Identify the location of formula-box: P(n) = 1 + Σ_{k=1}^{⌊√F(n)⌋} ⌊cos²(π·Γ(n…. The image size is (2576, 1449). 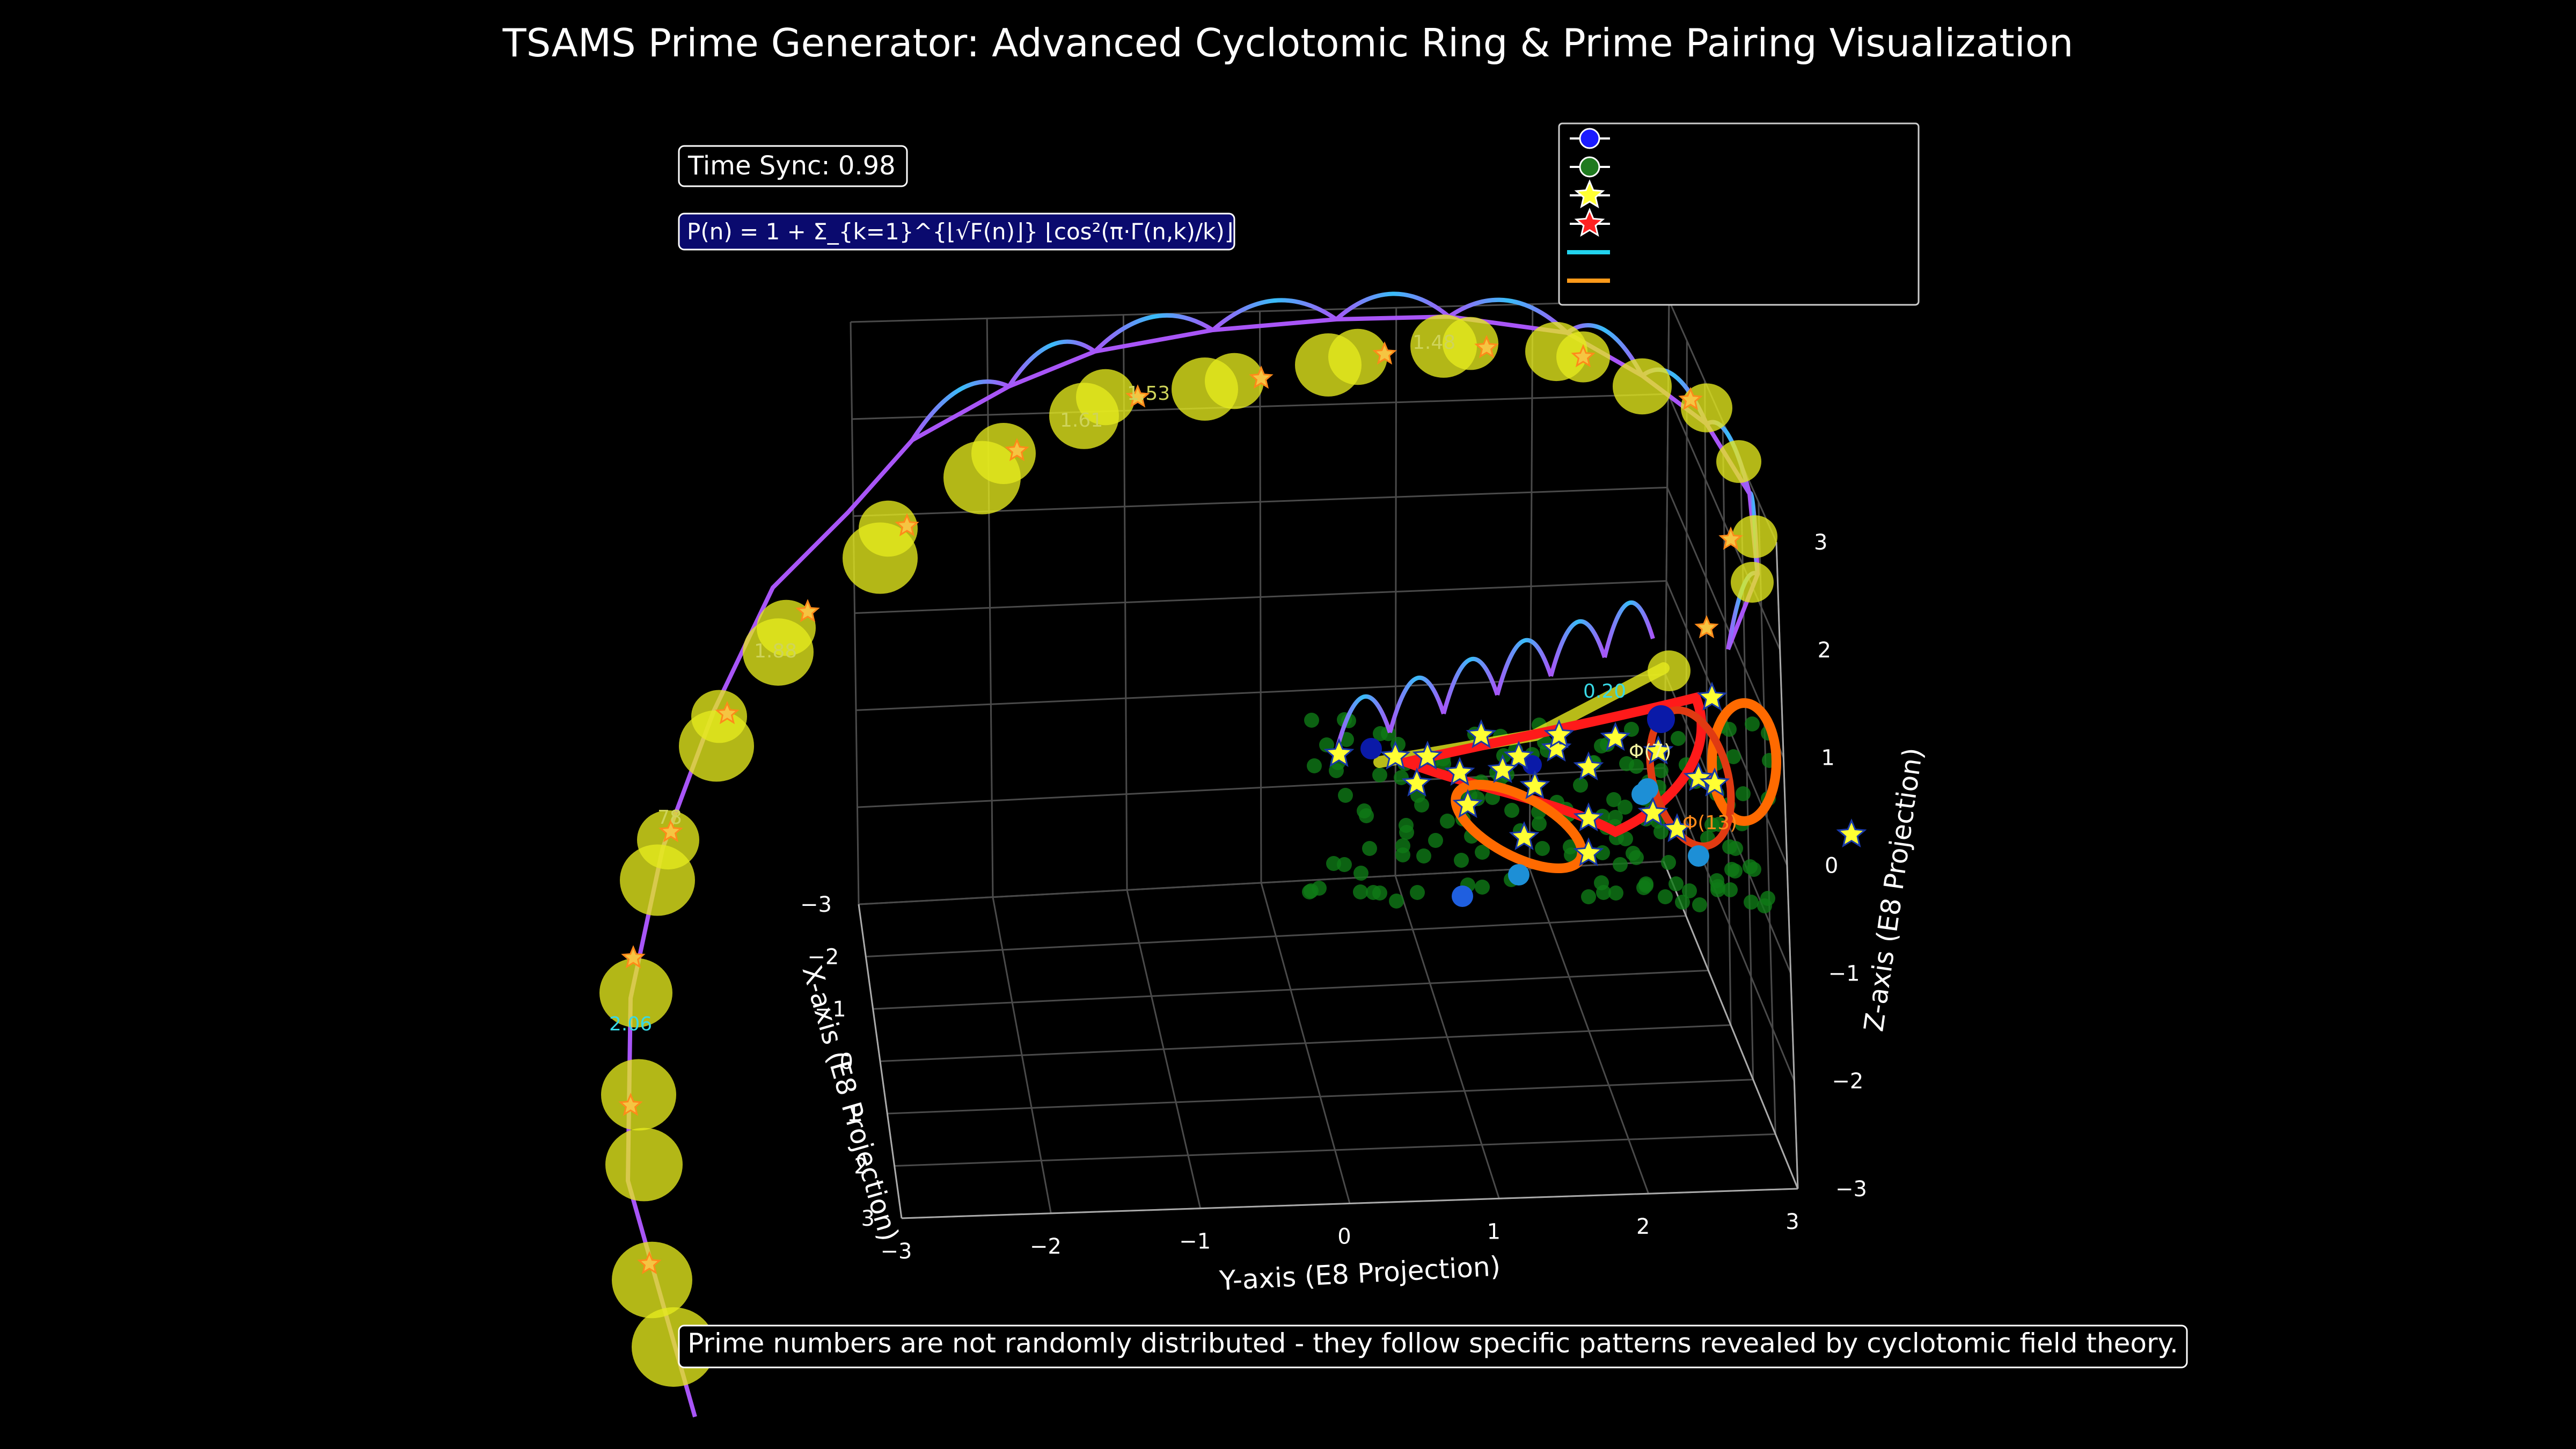
(956, 232).